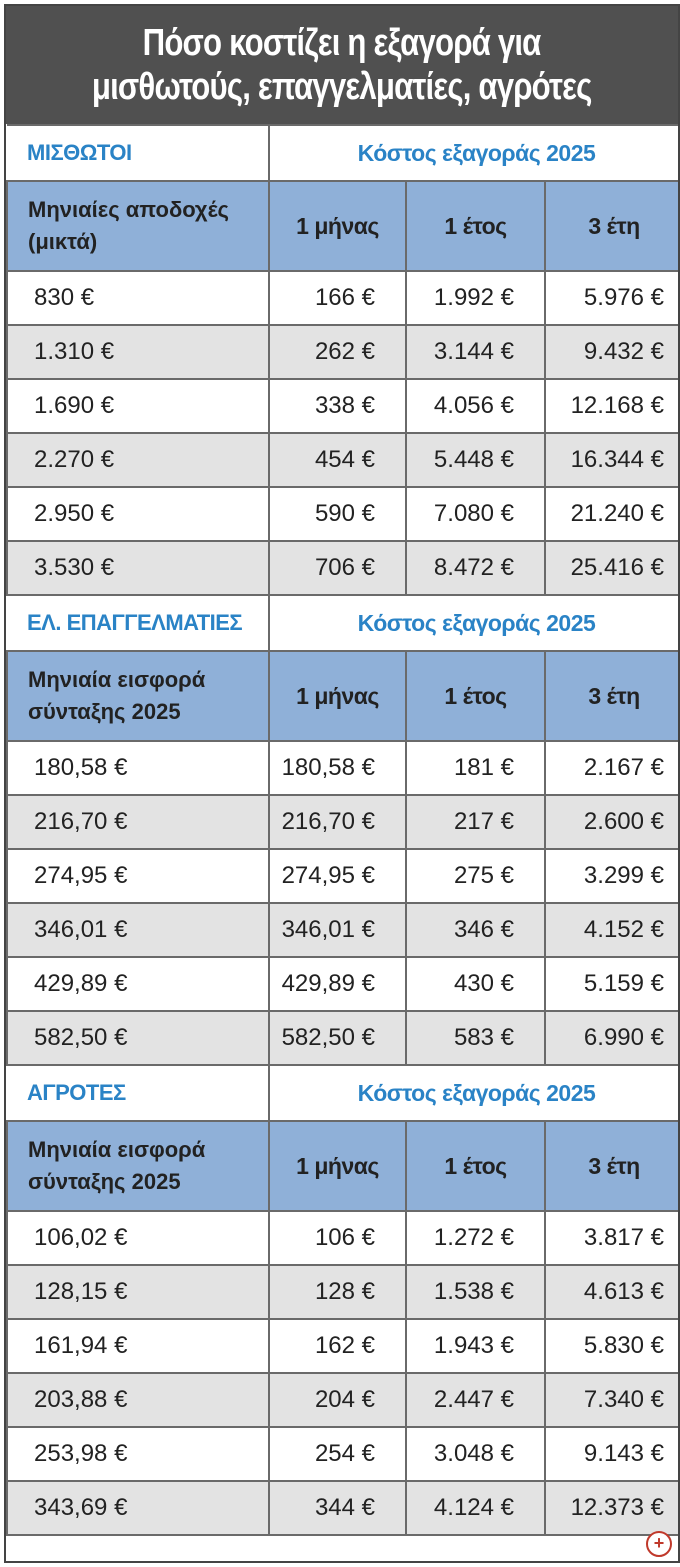  Describe the element at coordinates (475, 1400) in the screenshot. I see `year-cost-cell: 2.447 €` at that location.